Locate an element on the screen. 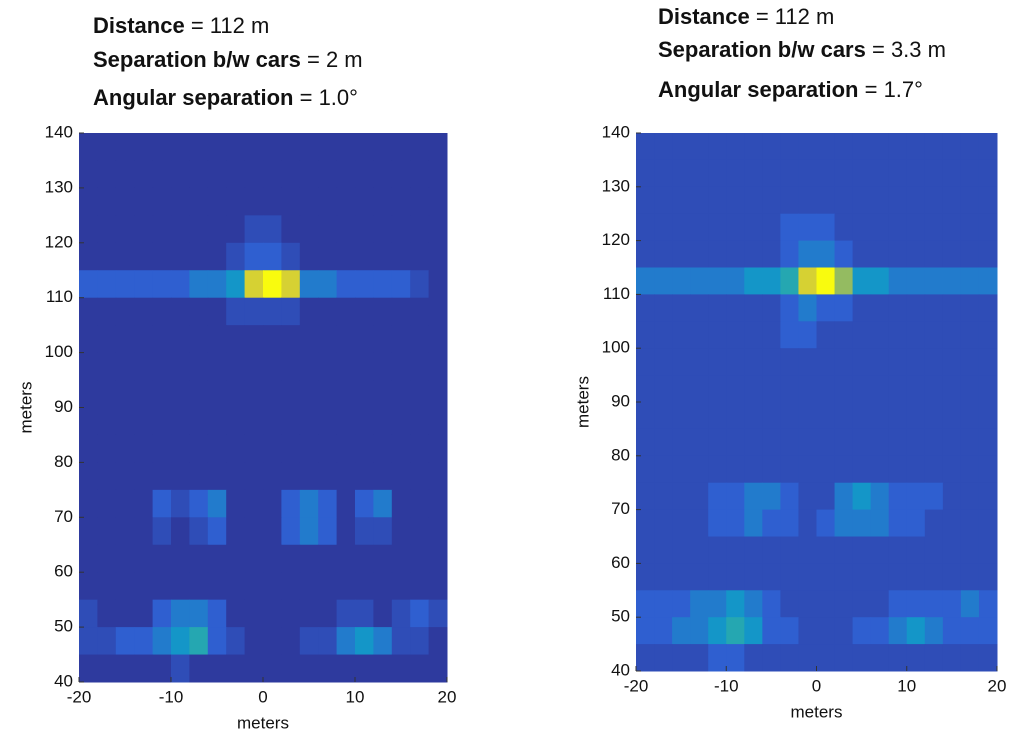 This screenshot has height=745, width=1029. title-value: = 1.7° is located at coordinates (894, 89).